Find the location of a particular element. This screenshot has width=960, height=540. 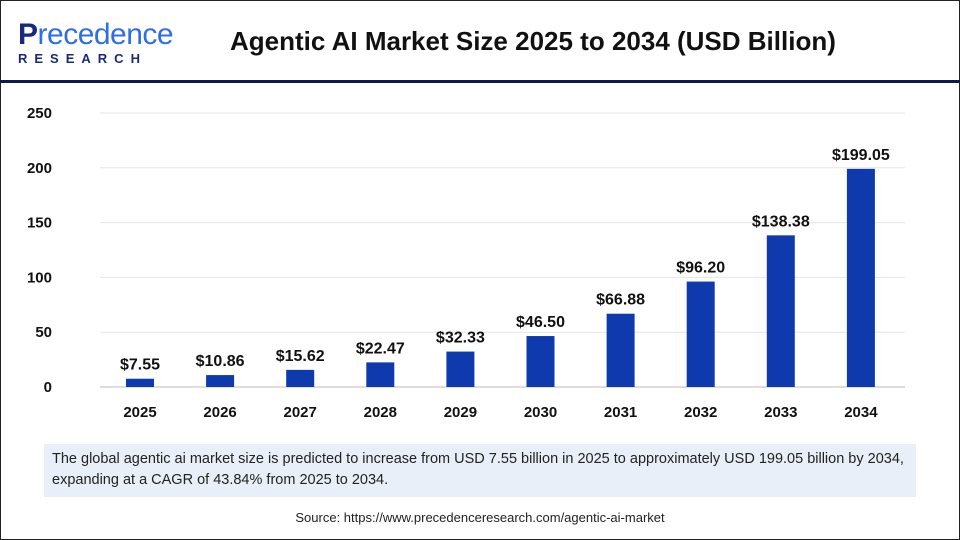

data-label: $7.55 is located at coordinates (140, 365).